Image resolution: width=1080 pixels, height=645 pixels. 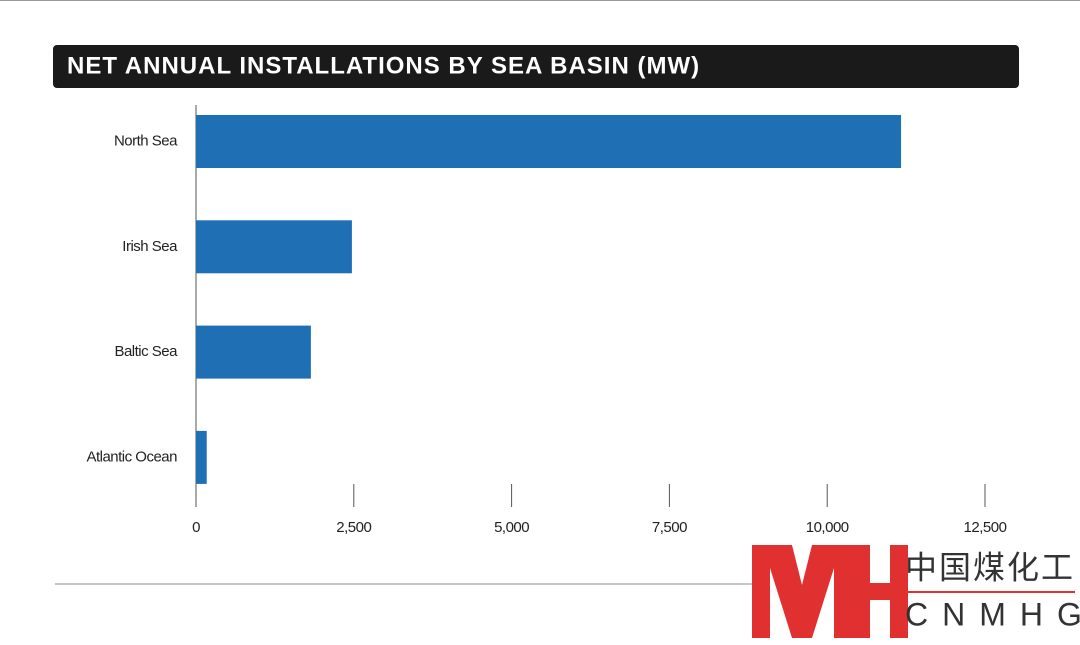 I want to click on watermark-text: 中国煤化工, so click(x=990, y=567).